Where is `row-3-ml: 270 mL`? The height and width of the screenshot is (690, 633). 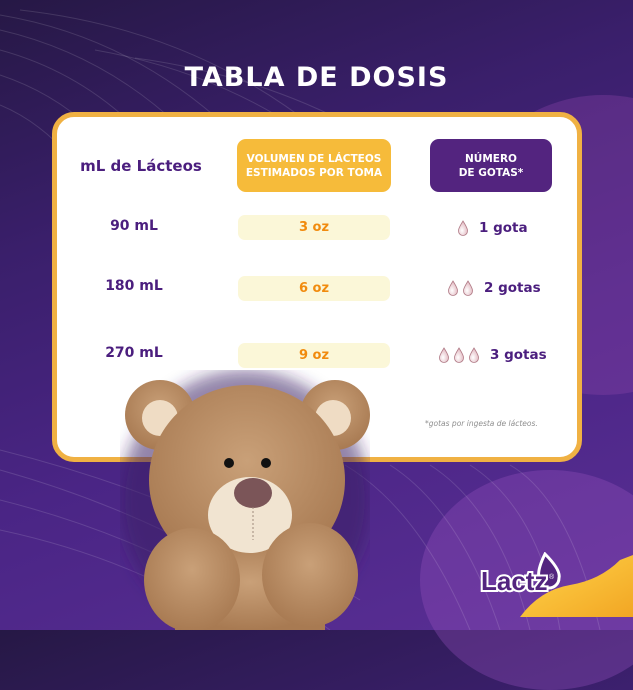
row-3-ml: 270 mL is located at coordinates (134, 353).